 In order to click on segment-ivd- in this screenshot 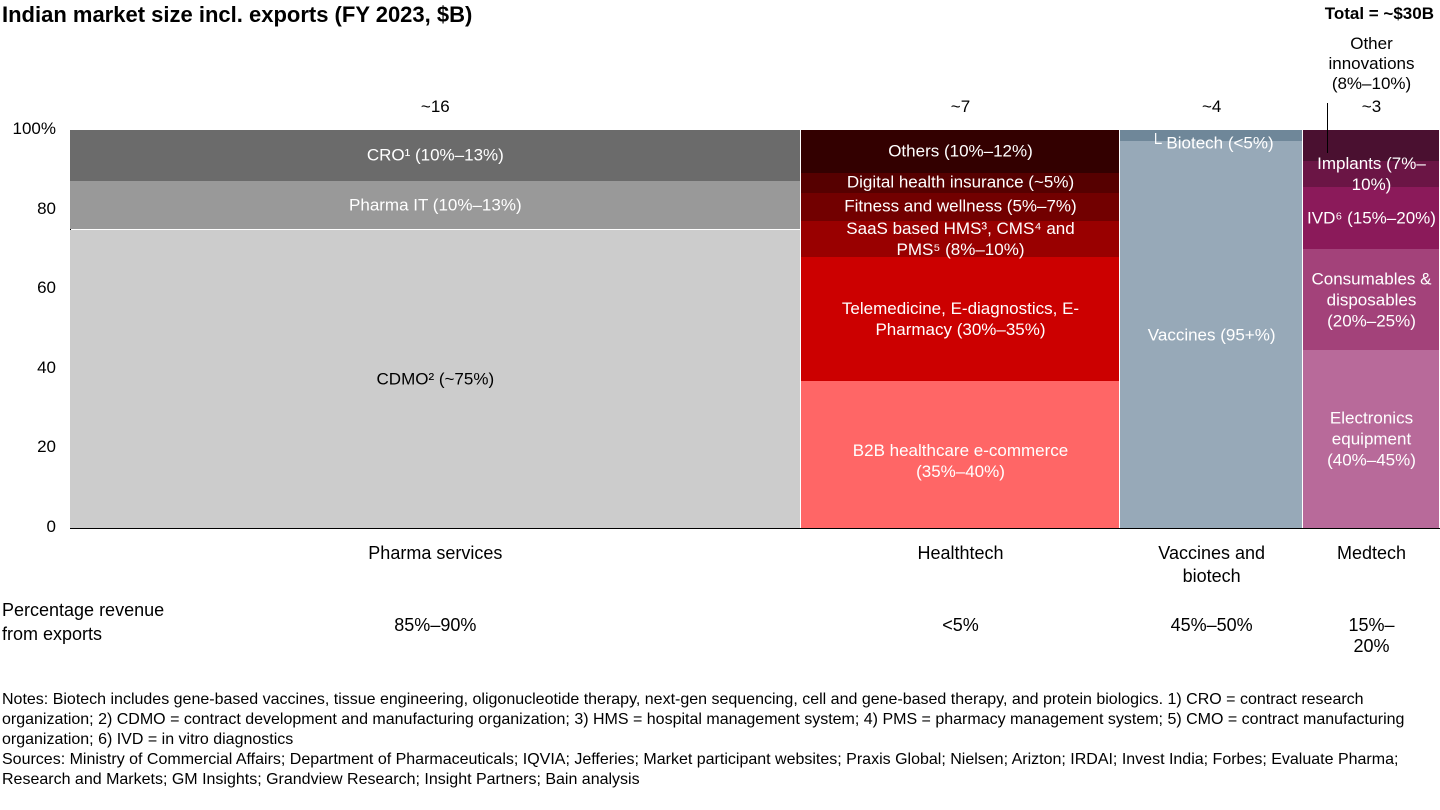, I will do `click(1371, 217)`.